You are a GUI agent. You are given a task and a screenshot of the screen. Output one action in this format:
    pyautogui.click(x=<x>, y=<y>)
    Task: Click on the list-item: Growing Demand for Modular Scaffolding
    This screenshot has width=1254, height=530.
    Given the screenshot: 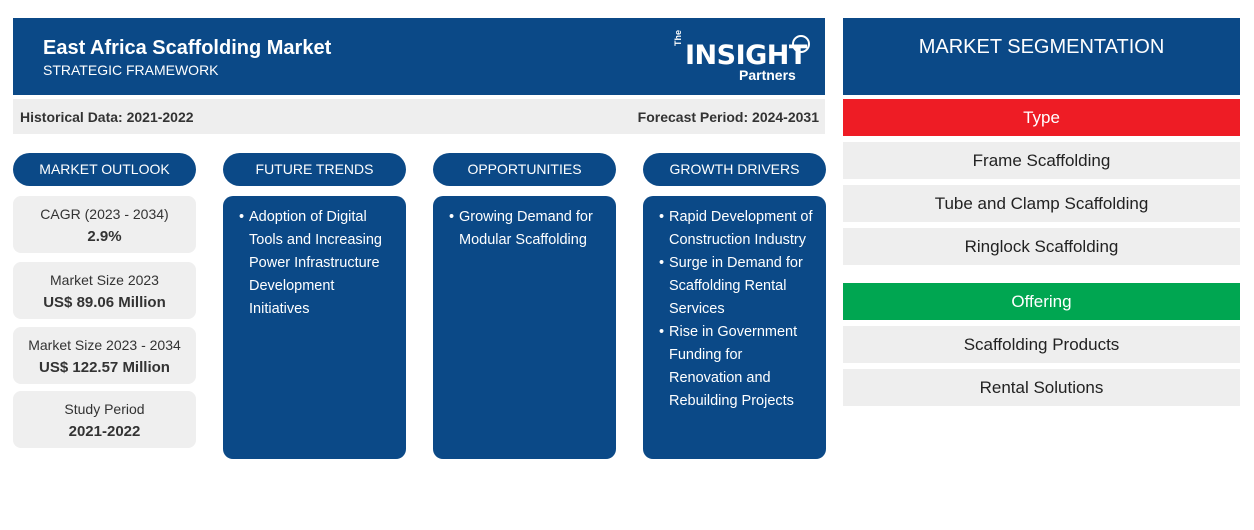 What is the action you would take?
    pyautogui.click(x=527, y=229)
    